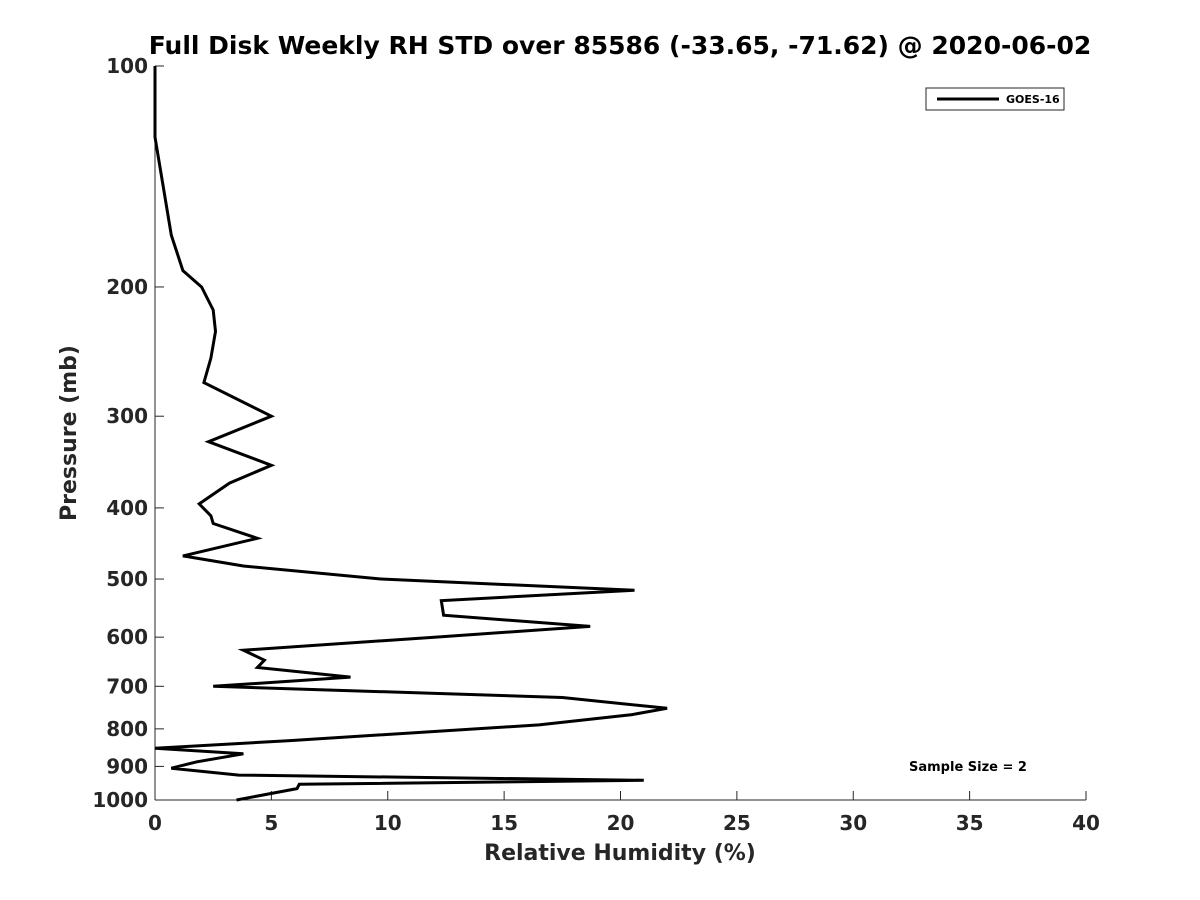 This screenshot has height=900, width=1200. I want to click on y-tick-label: 900, so click(127, 766).